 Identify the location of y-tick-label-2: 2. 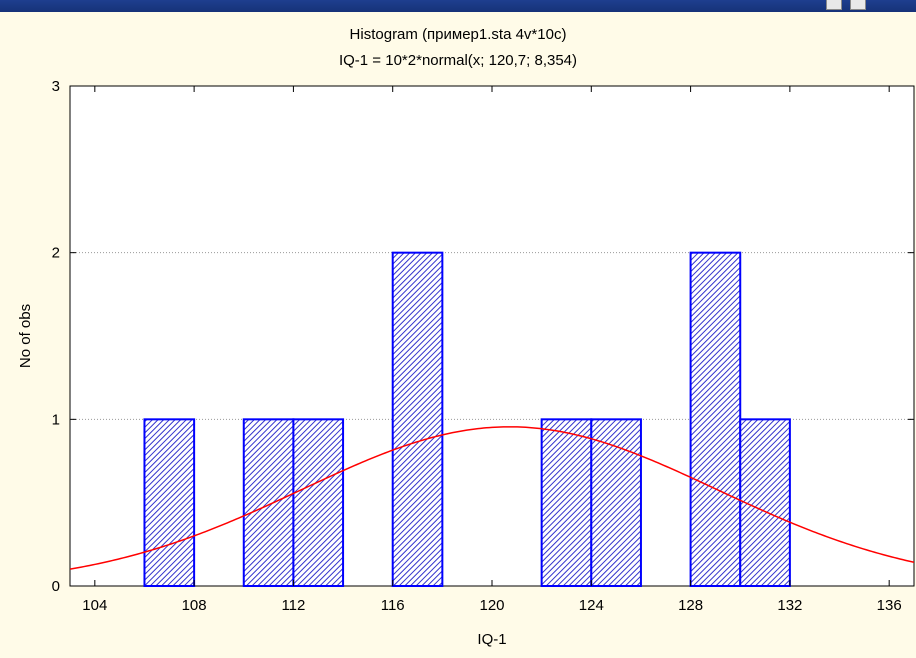
(56, 253).